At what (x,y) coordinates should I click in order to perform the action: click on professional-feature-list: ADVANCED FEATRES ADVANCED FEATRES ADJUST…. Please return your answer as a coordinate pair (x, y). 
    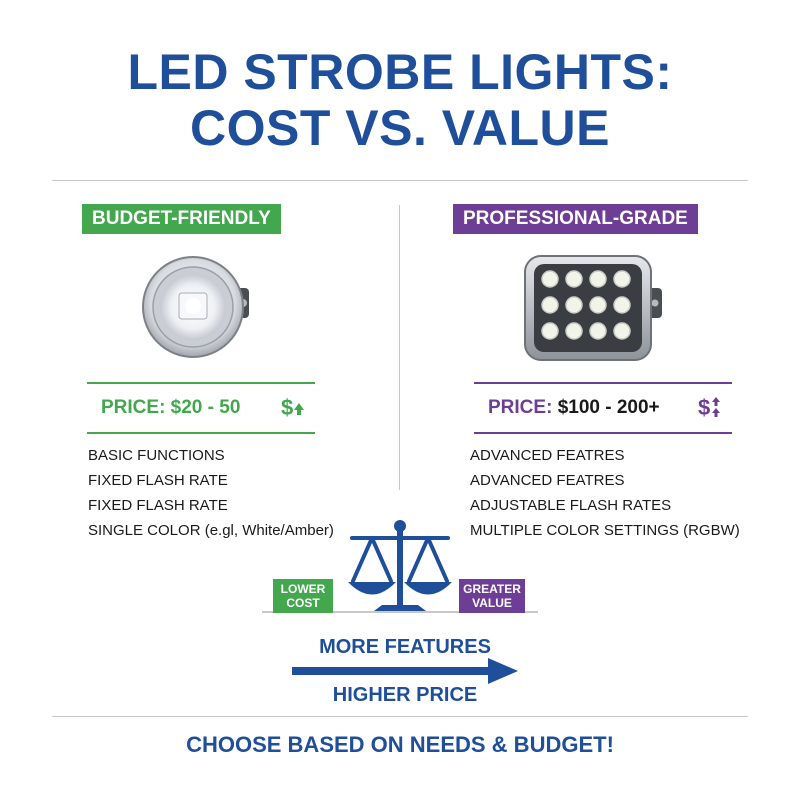
    Looking at the image, I should click on (605, 493).